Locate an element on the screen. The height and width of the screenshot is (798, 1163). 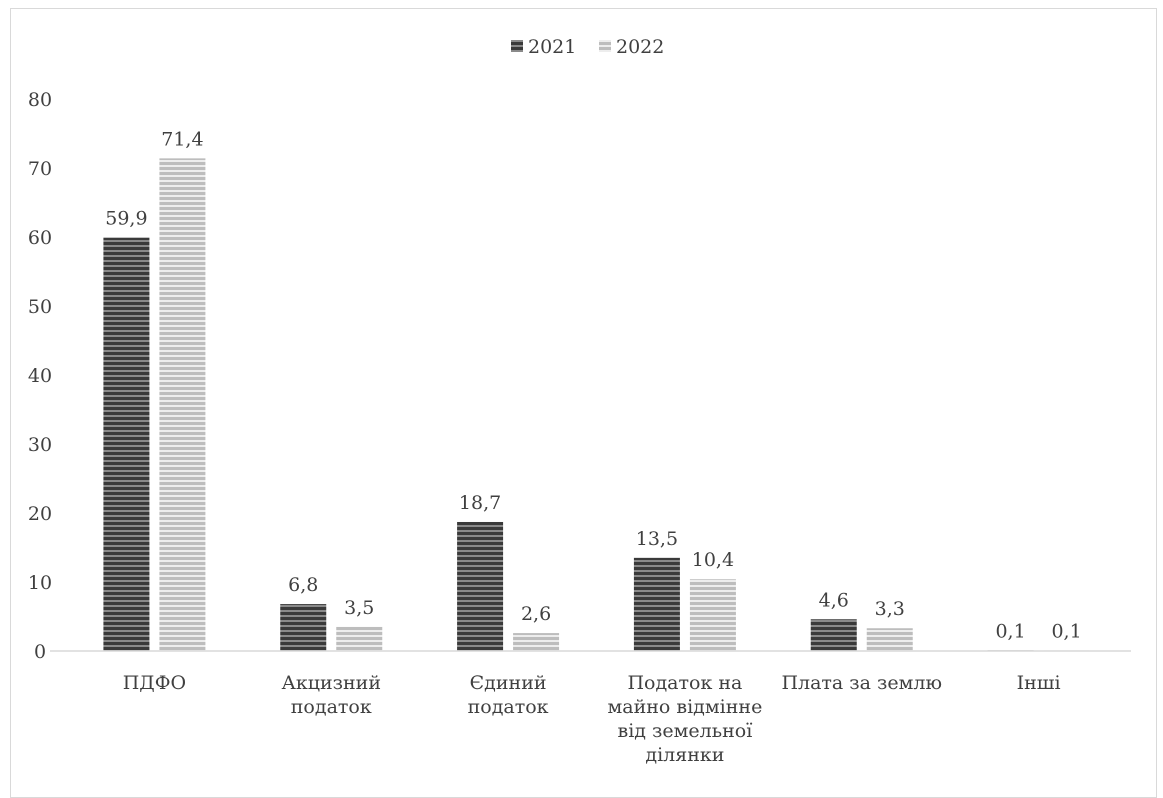
legend-swatch-2022 is located at coordinates (605, 46).